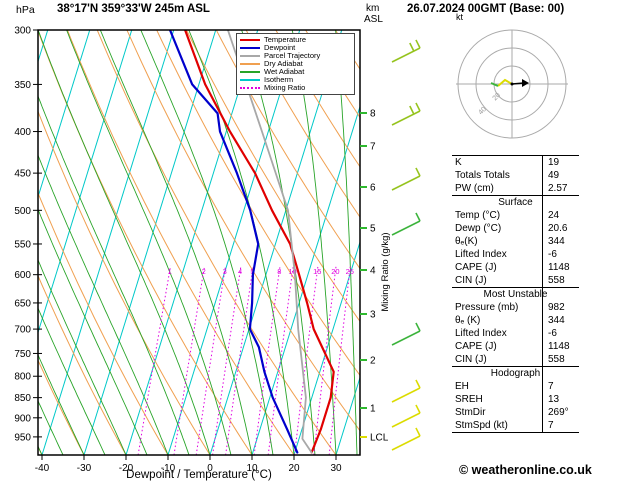 This screenshot has width=629, height=486. What do you see at coordinates (22, 418) in the screenshot?
I see `pressure-tick-label: 900` at bounding box center [22, 418].